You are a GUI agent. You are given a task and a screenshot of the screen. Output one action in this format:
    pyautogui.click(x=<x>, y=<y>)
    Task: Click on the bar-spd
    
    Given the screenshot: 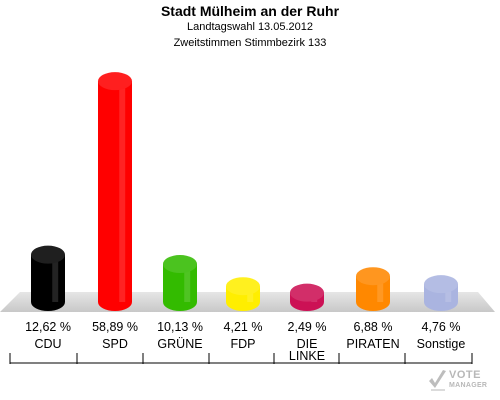 What is the action you would take?
    pyautogui.click(x=115, y=191)
    